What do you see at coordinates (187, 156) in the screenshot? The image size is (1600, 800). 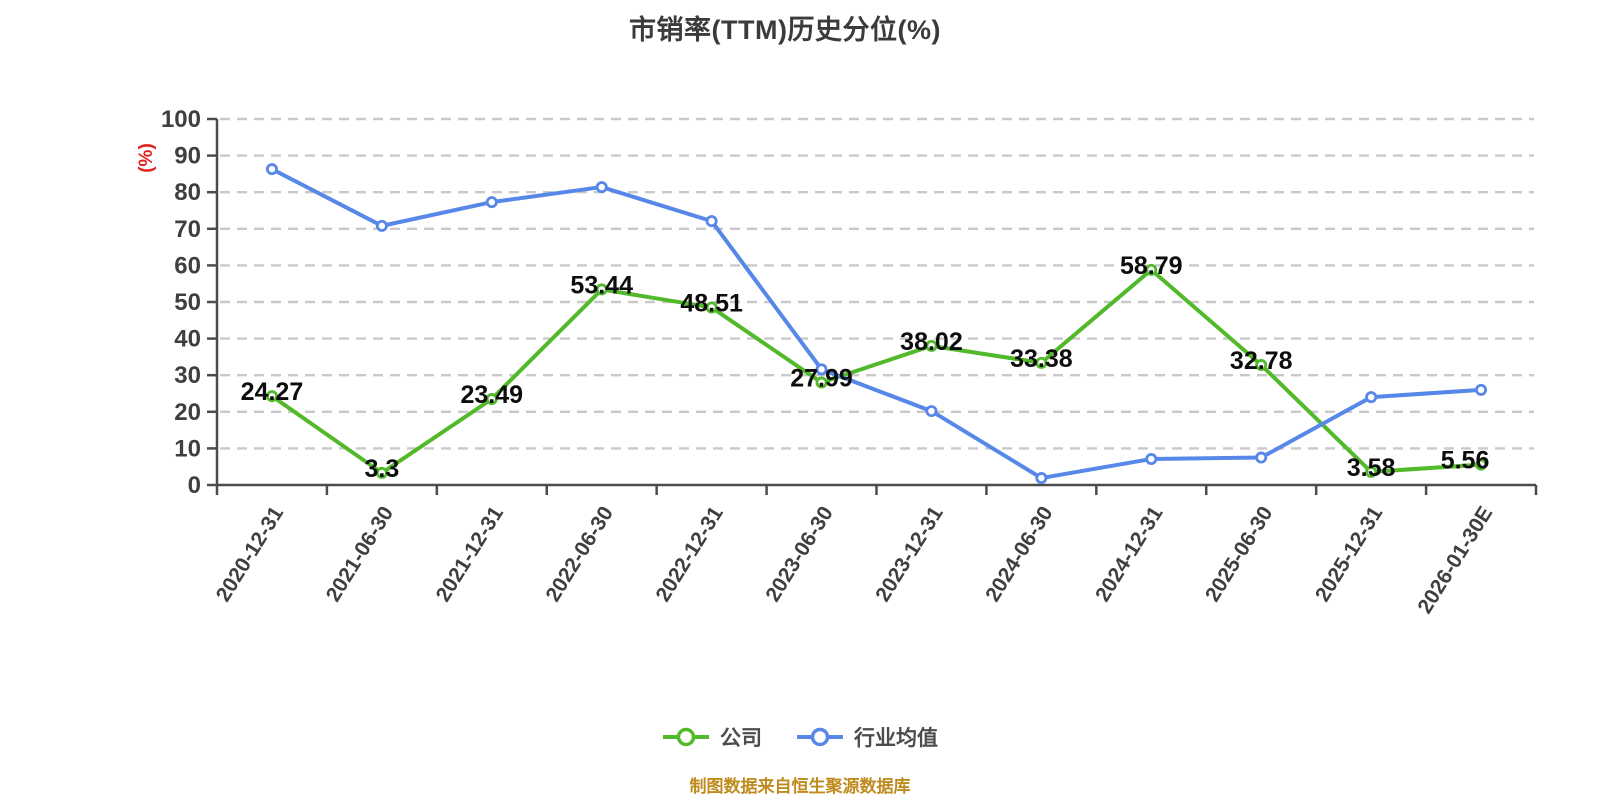 I see `y-axis-tick-label: 90` at bounding box center [187, 156].